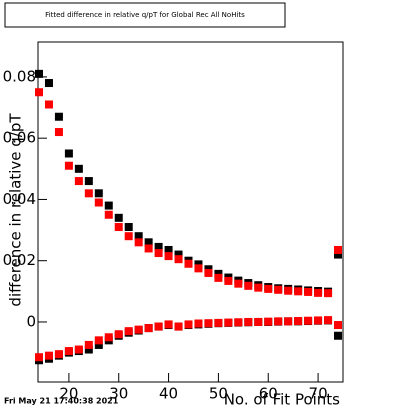 The height and width of the screenshot is (410, 400). Describe the element at coordinates (31, 321) in the screenshot. I see `y-tick-label: 0` at that location.